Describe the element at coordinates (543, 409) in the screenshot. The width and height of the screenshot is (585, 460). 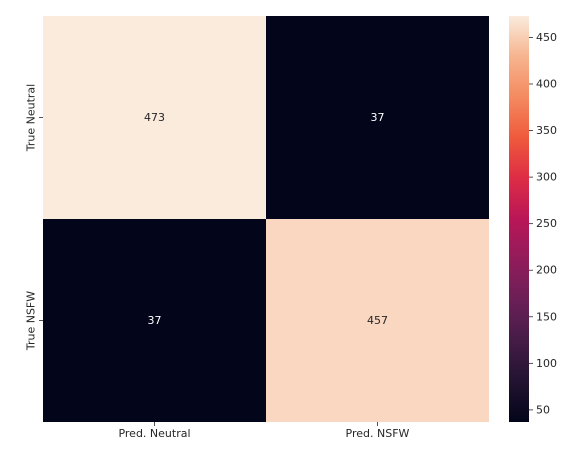
I see `colorbar-tick-label-0: 50` at that location.